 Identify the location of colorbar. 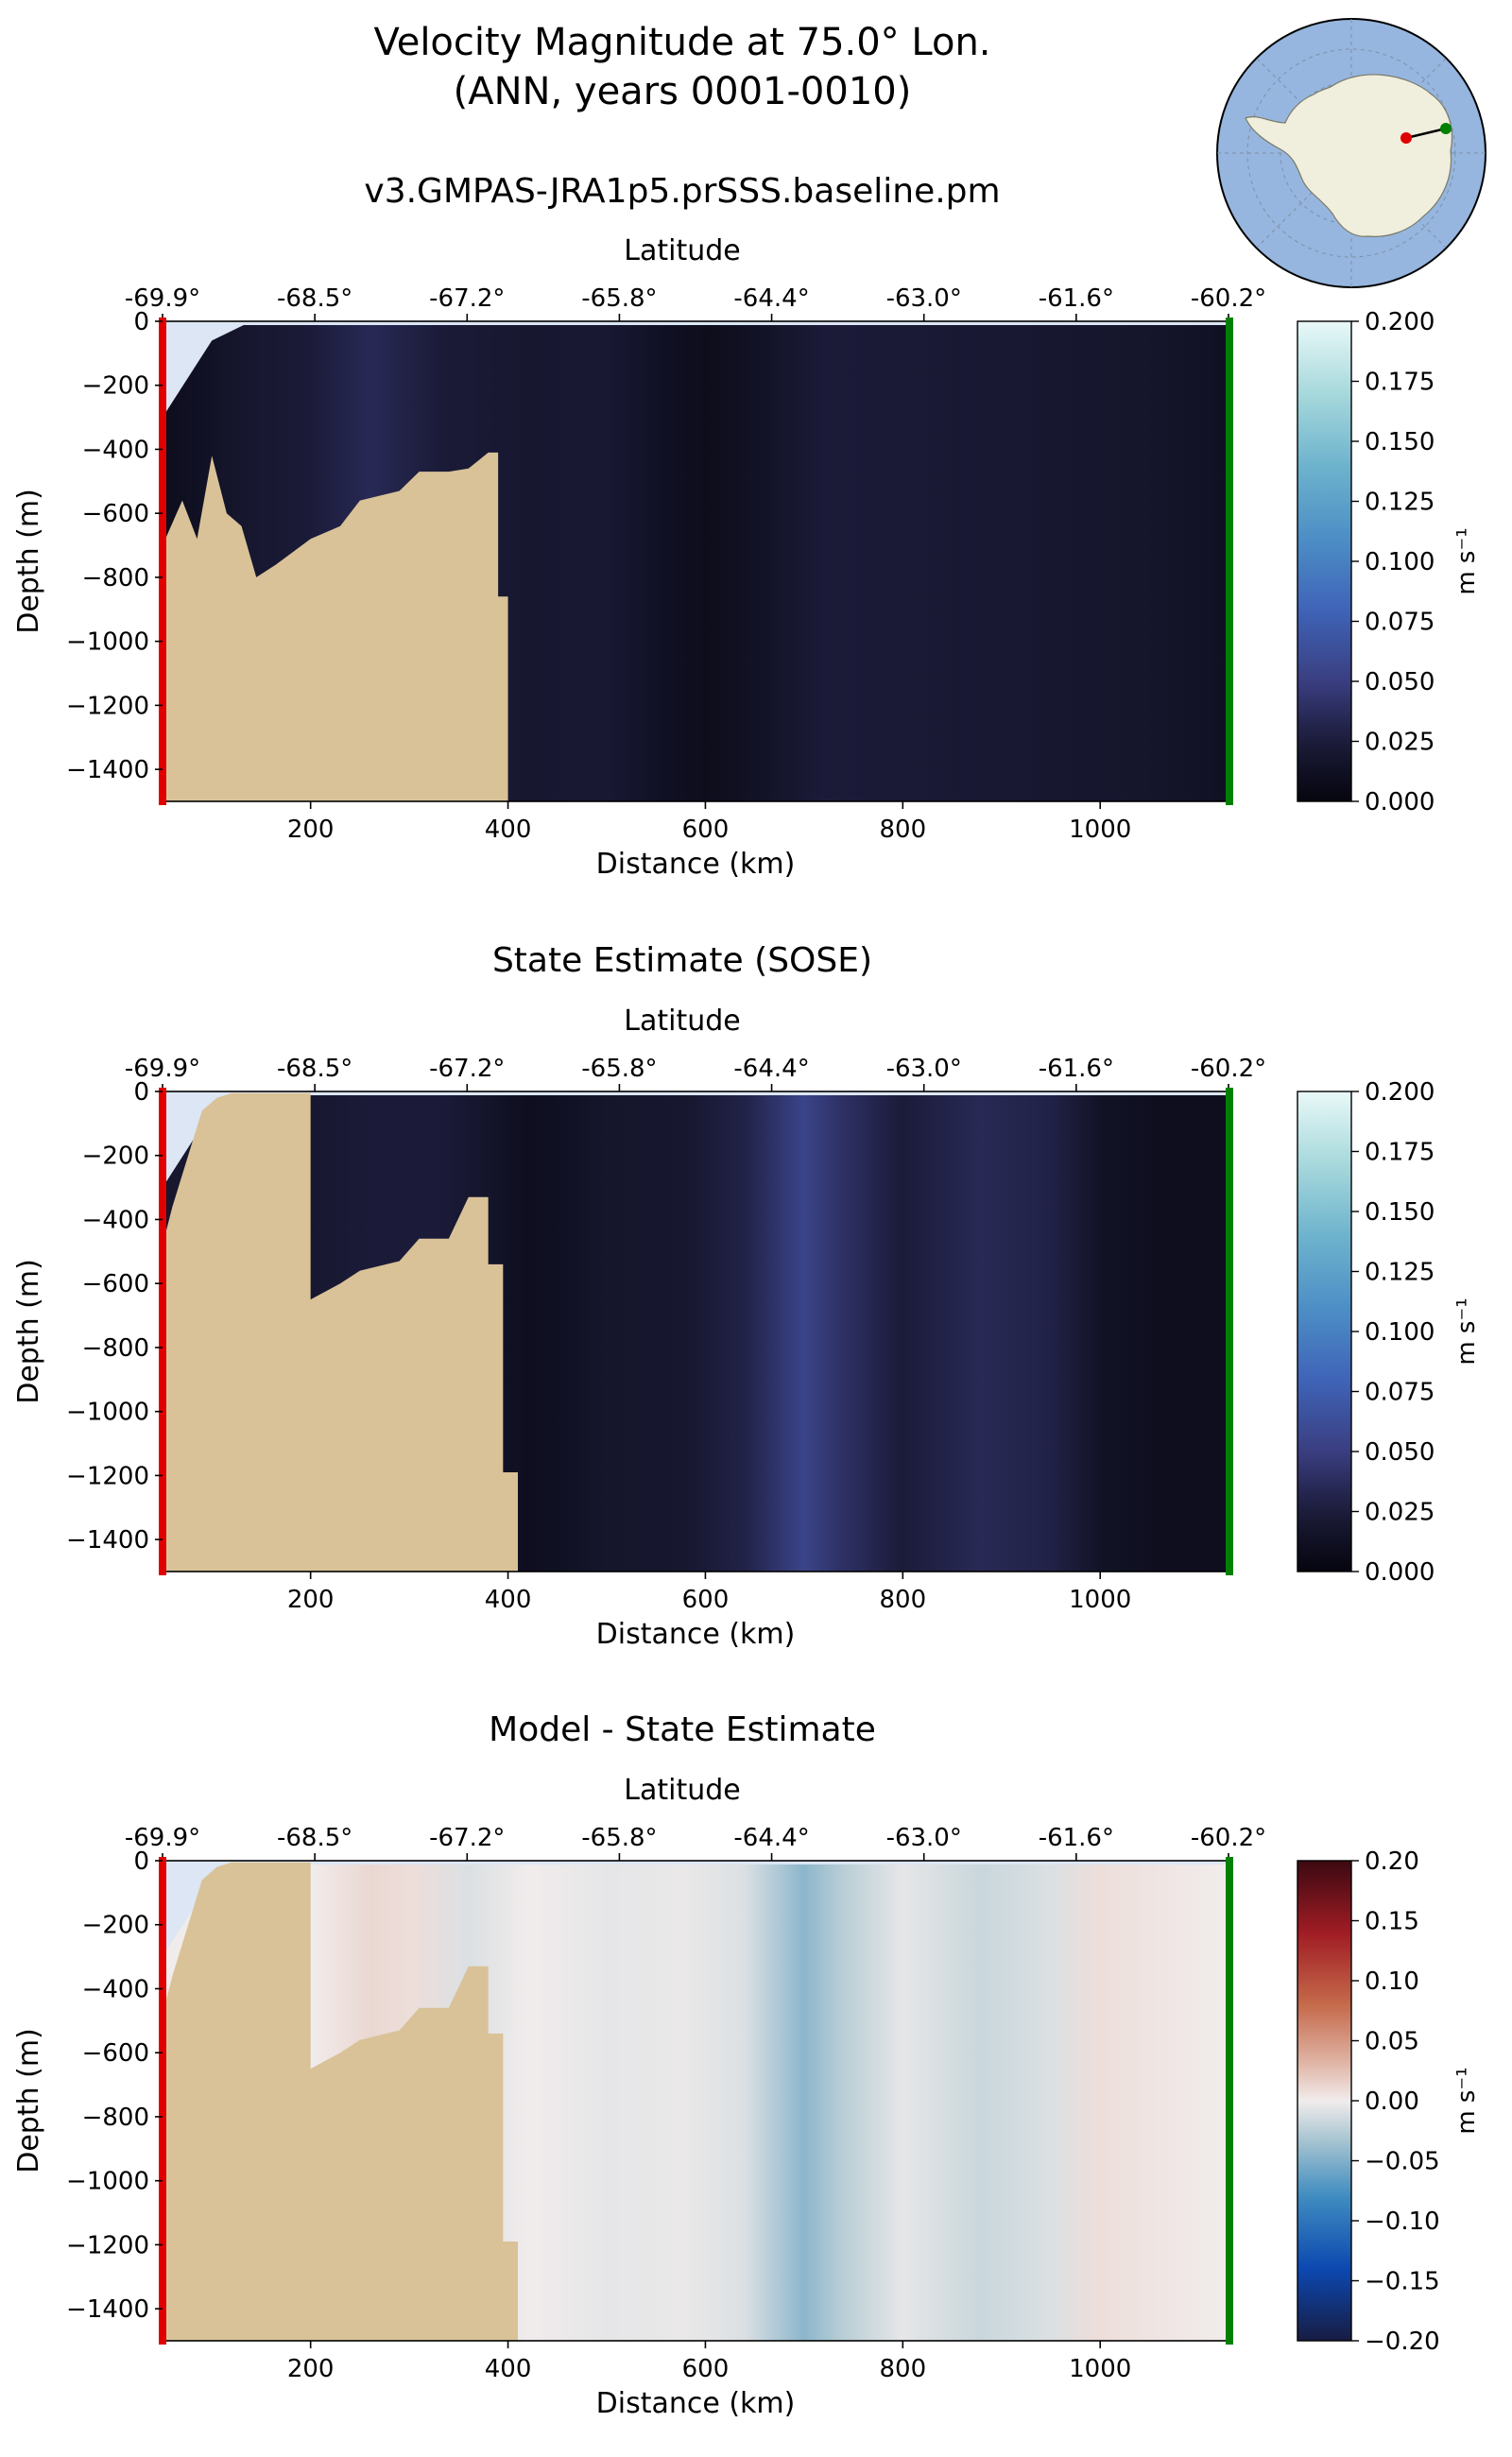
(1324, 561).